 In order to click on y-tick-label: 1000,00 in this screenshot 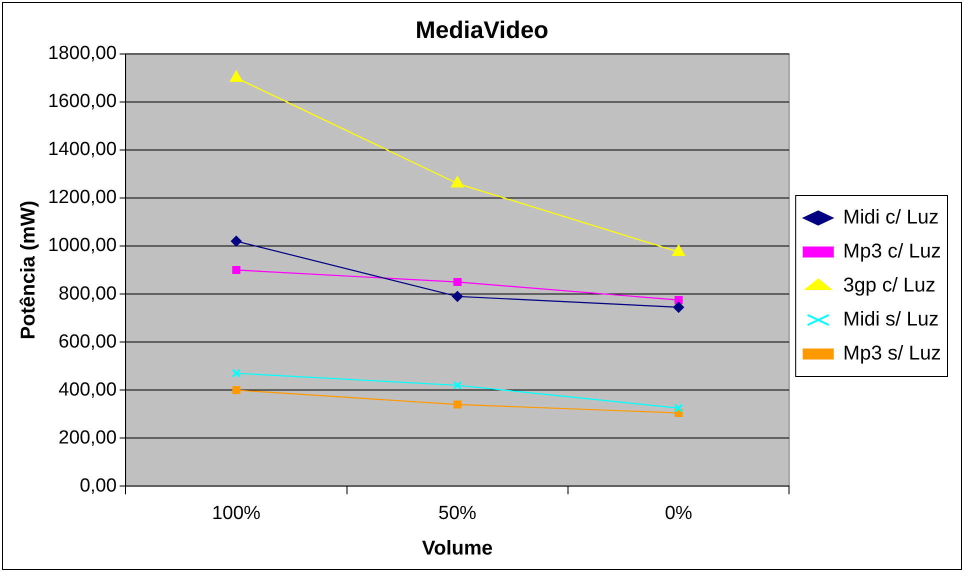, I will do `click(82, 245)`.